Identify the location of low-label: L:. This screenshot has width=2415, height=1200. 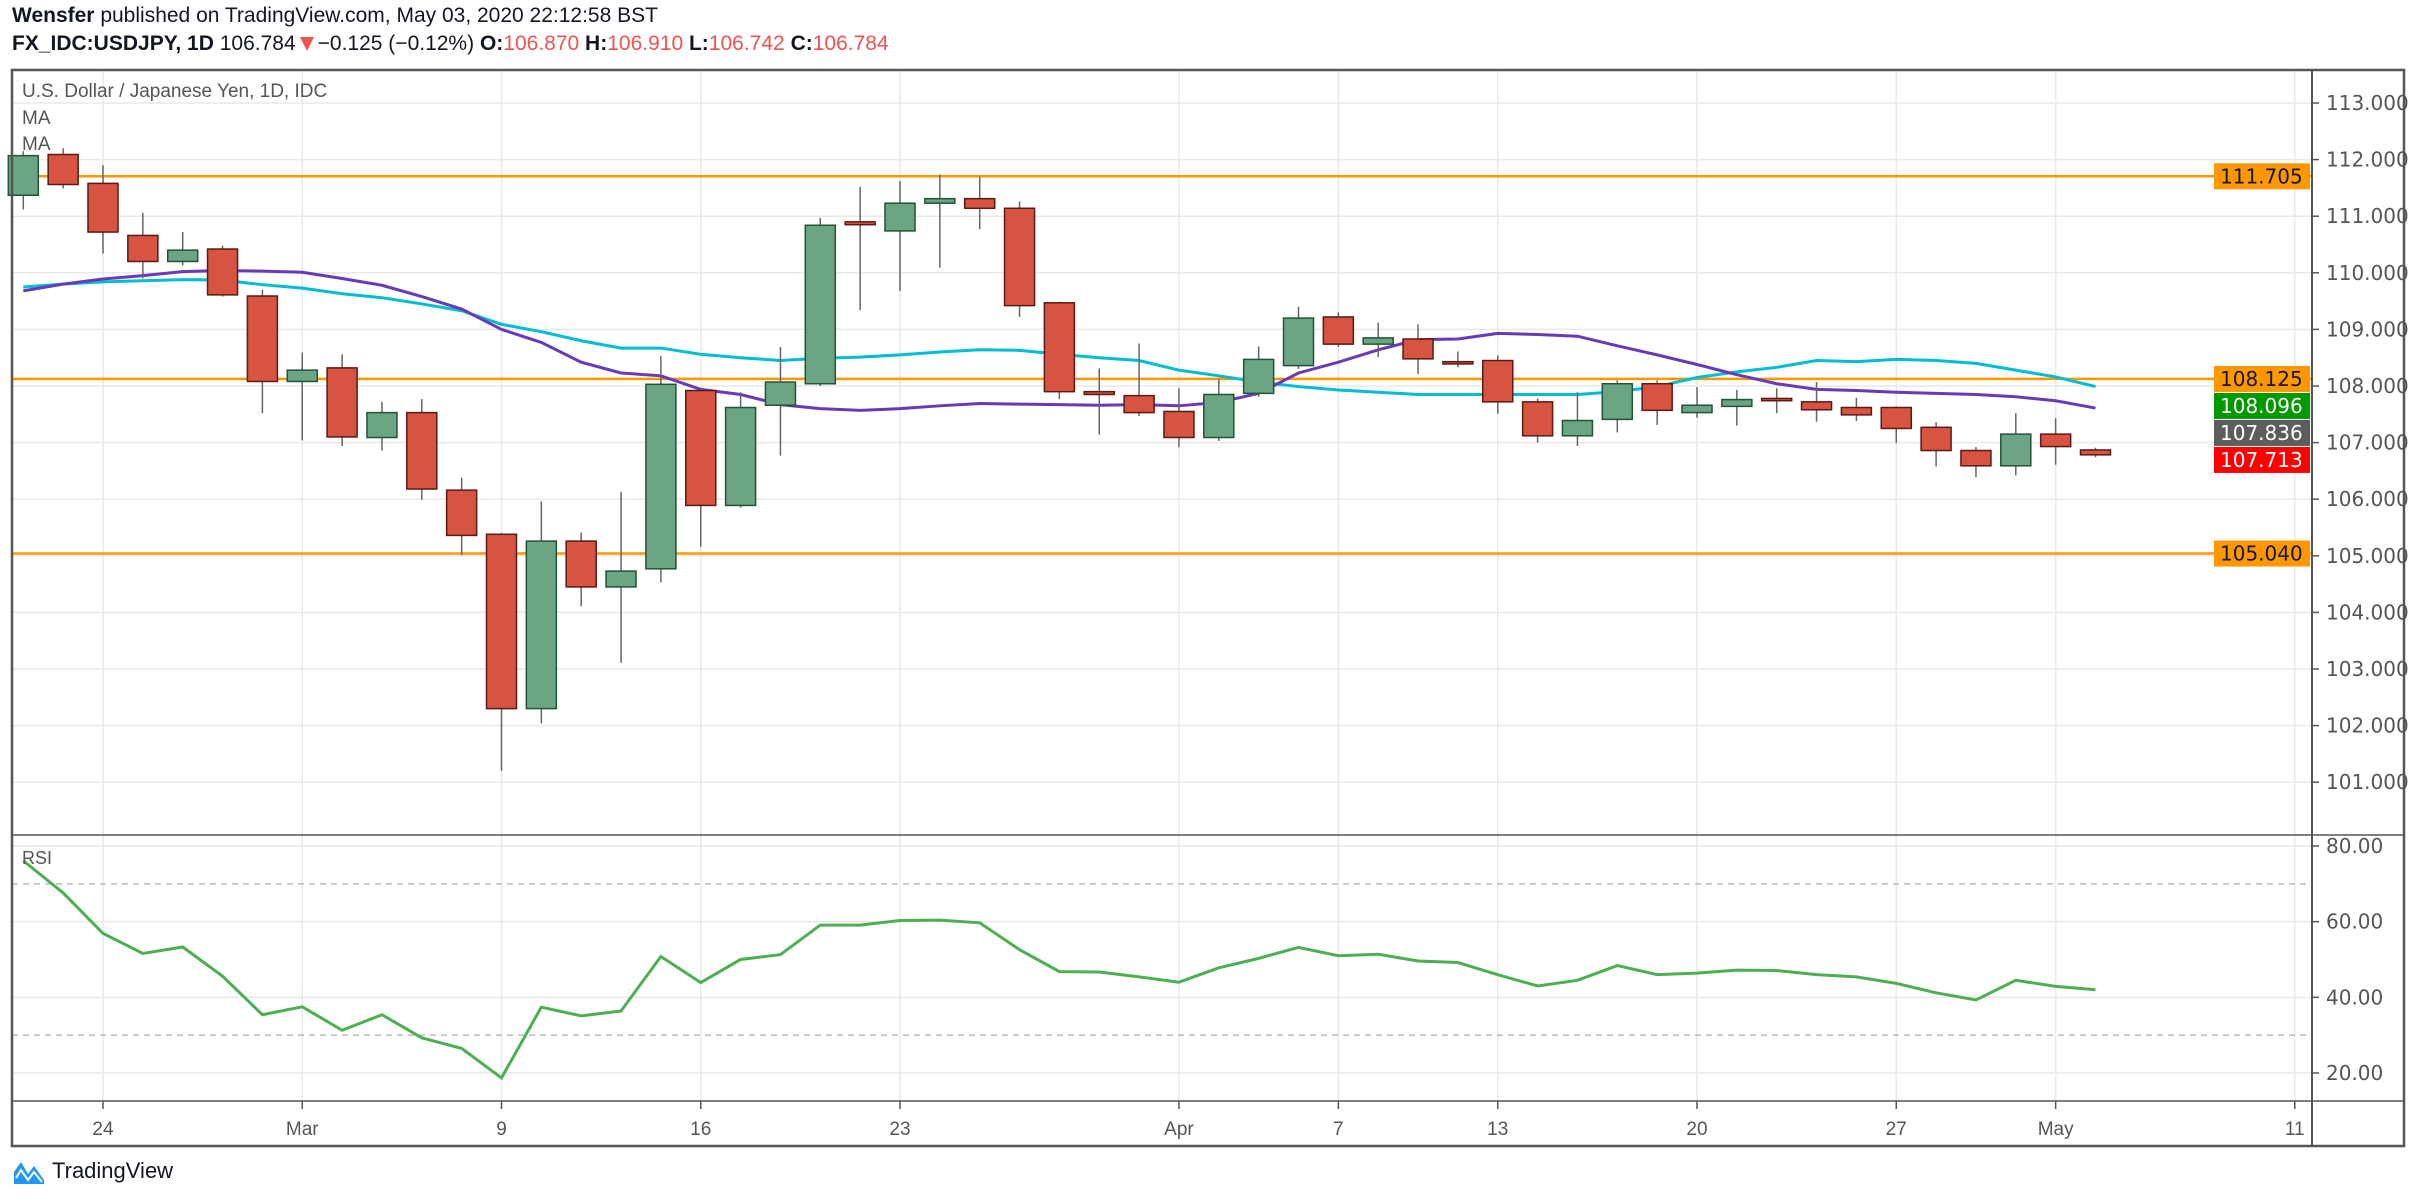
(698, 43).